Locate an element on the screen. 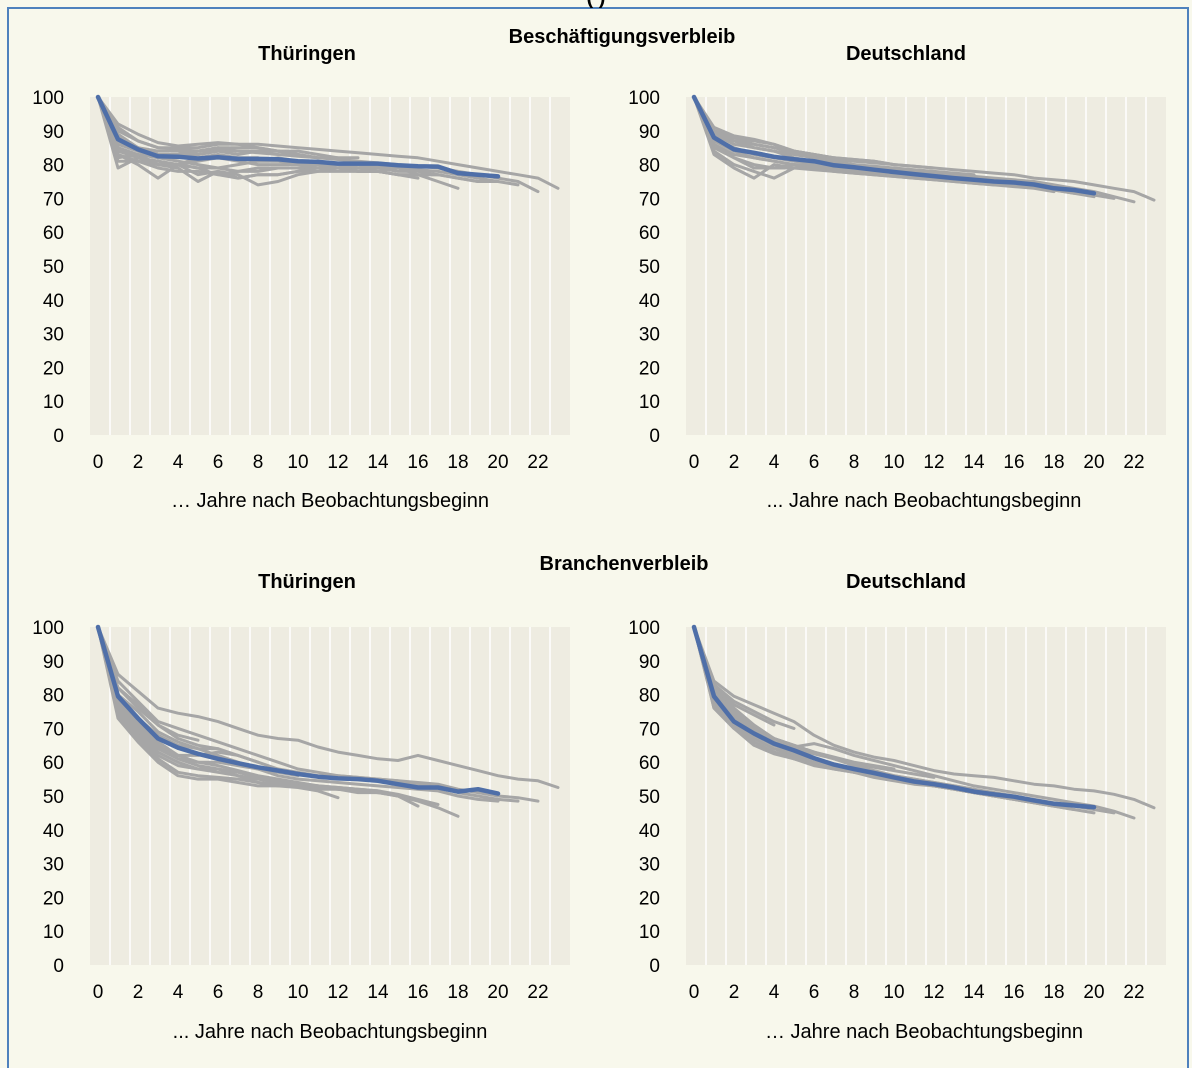 The width and height of the screenshot is (1192, 1068). x-axis-label: ... Jahre nach Beobachtungsbeginn is located at coordinates (330, 1032).